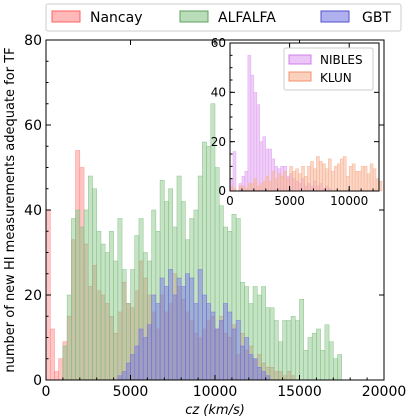  Describe the element at coordinates (218, 43) in the screenshot. I see `y-tick-label-60: 60` at that location.